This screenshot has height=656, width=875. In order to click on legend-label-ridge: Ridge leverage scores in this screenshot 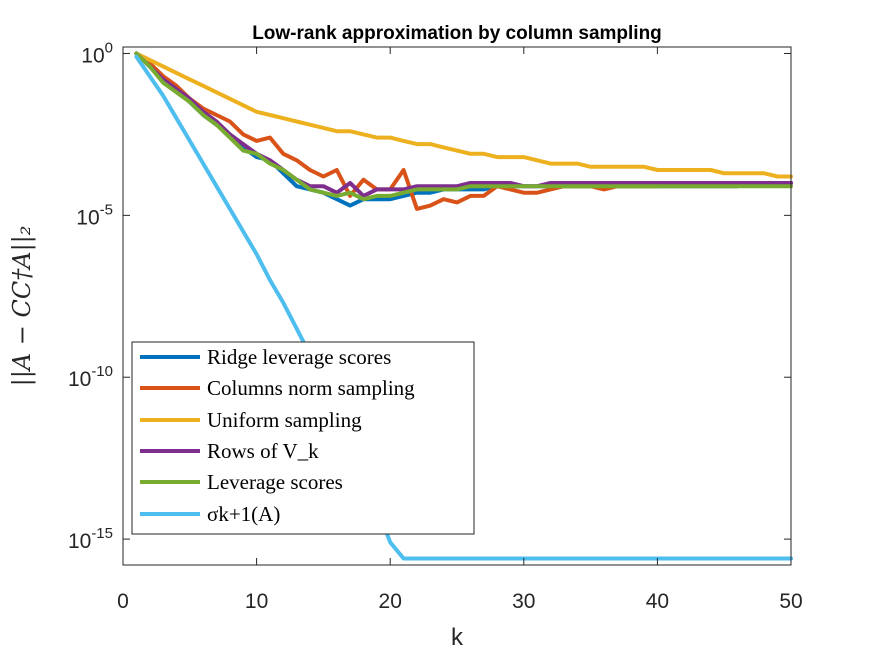, I will do `click(299, 357)`.